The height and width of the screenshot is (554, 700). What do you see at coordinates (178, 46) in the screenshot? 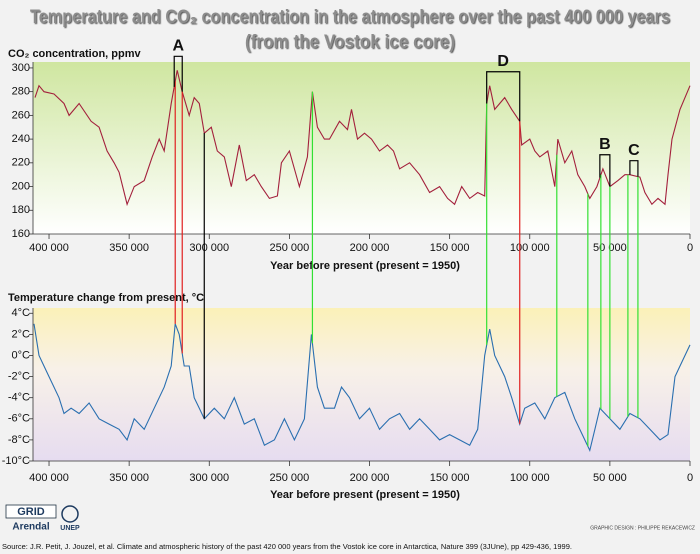
I see `annotation-label: A` at bounding box center [178, 46].